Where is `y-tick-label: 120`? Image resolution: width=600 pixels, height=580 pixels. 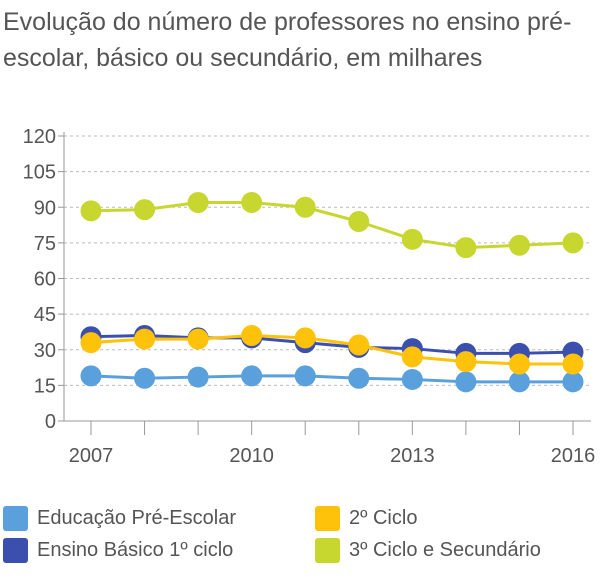 y-tick-label: 120 is located at coordinates (39, 137).